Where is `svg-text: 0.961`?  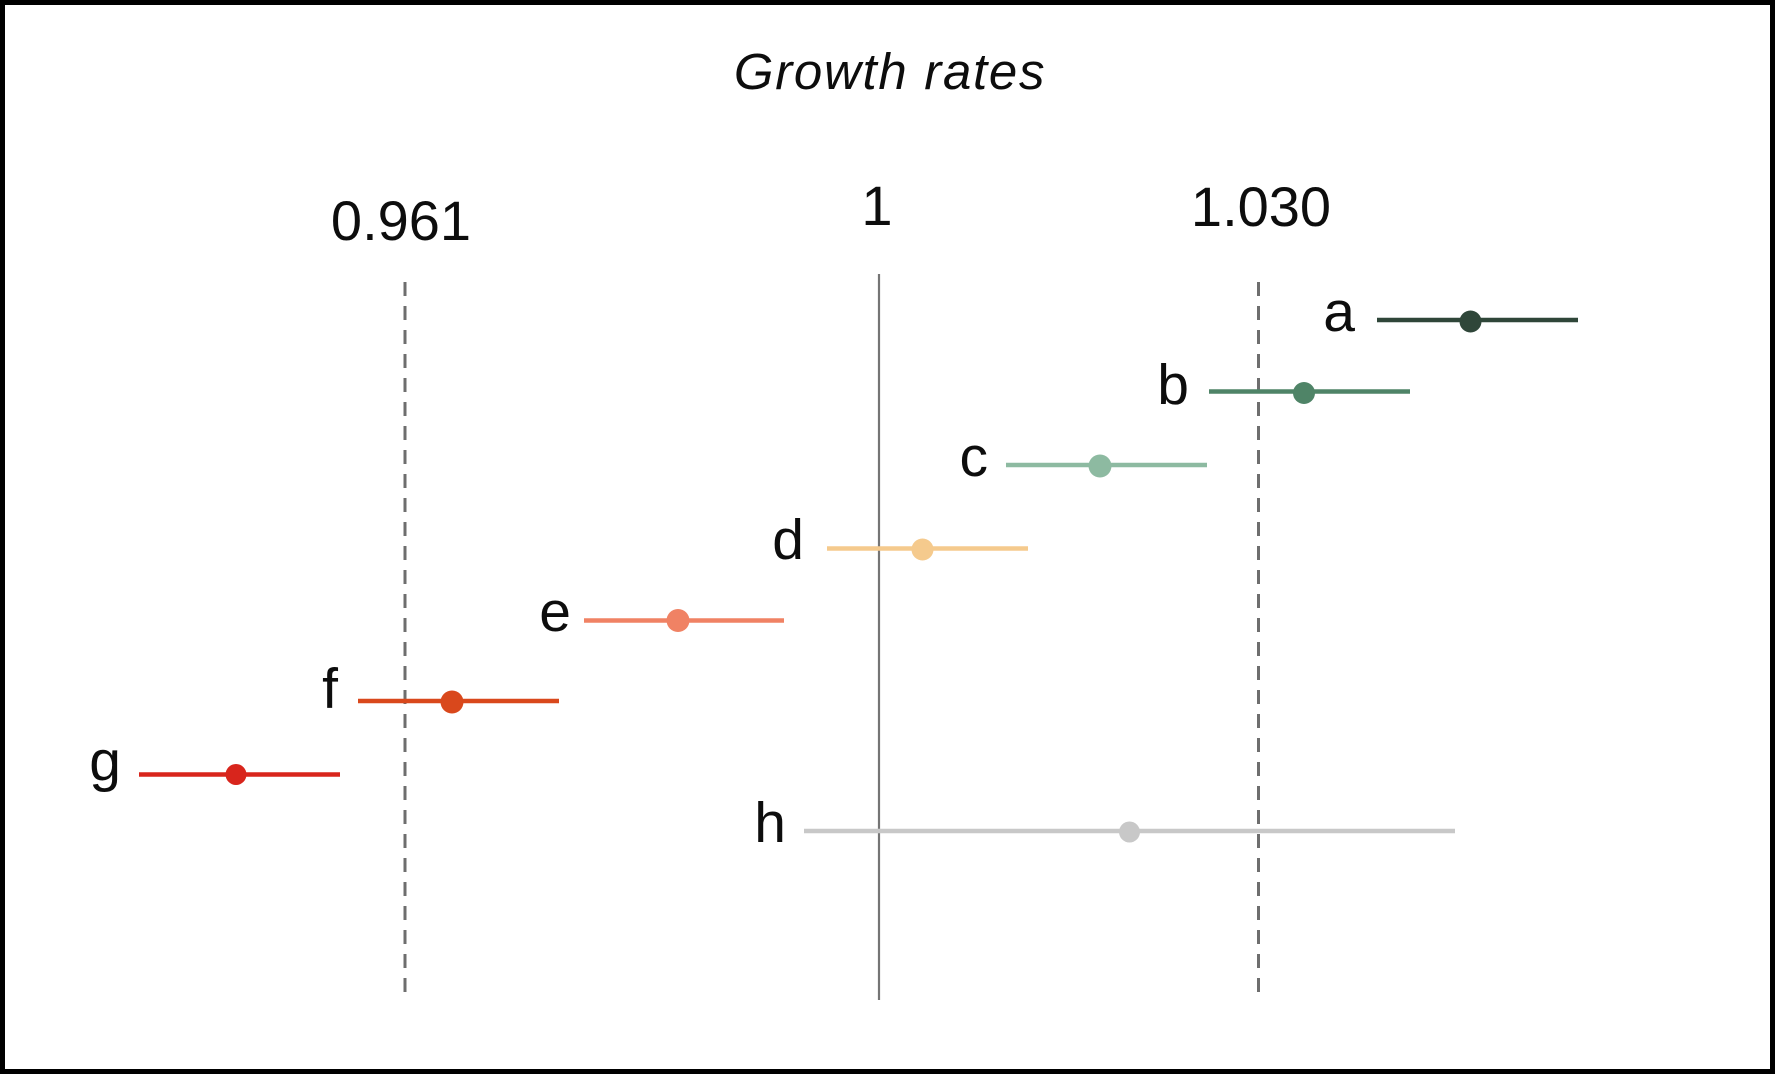
svg-text: 0.961 is located at coordinates (401, 220).